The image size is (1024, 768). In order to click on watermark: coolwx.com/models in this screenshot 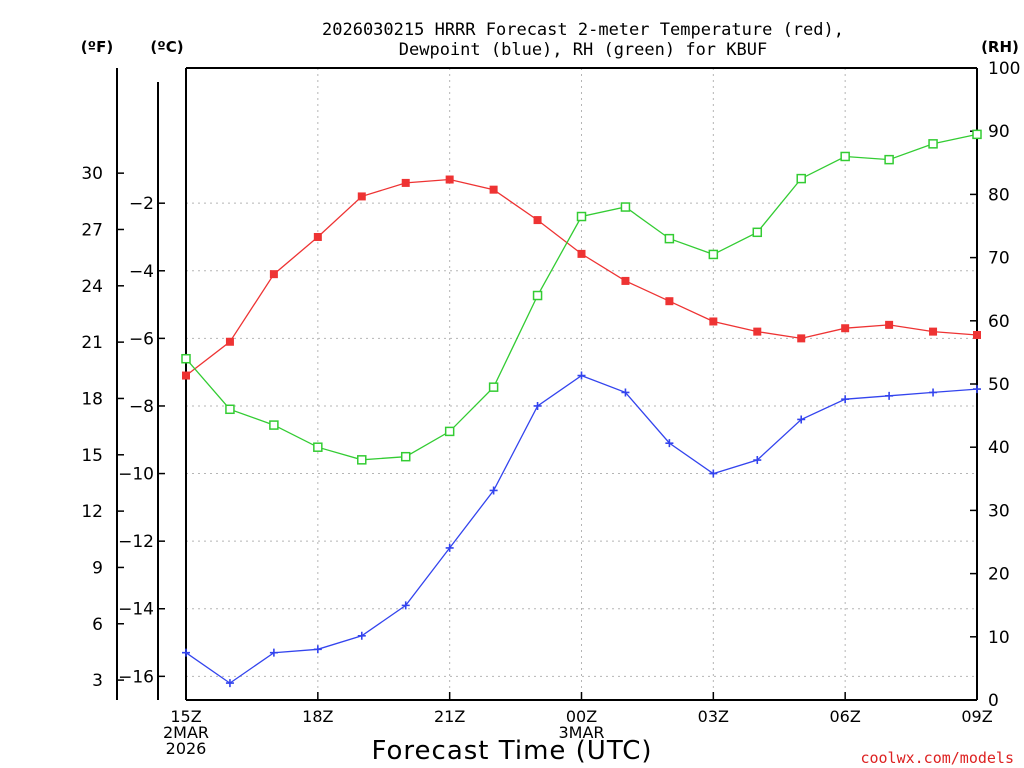, I will do `click(937, 758)`.